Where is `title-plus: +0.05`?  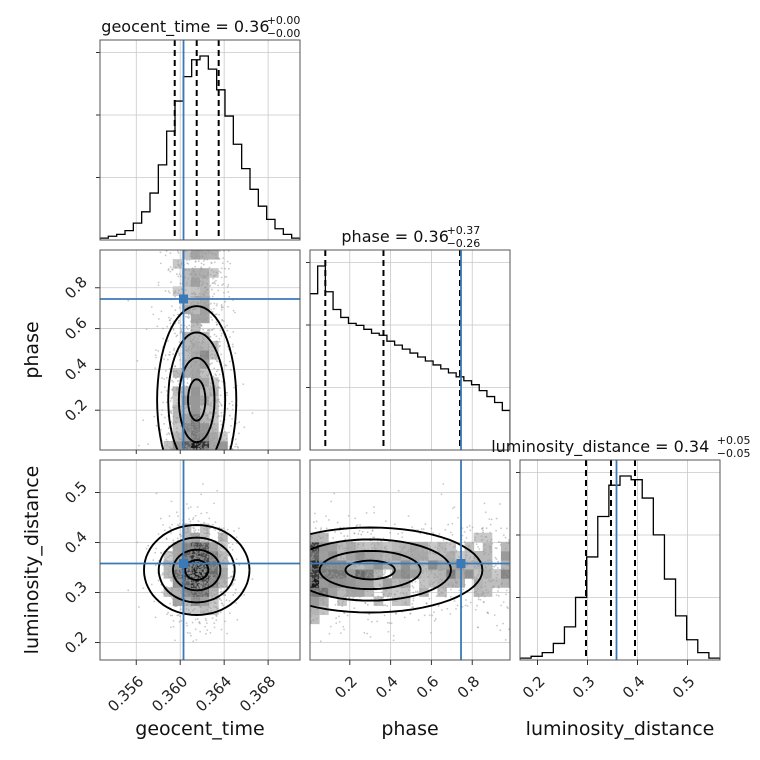
title-plus: +0.05 is located at coordinates (734, 440).